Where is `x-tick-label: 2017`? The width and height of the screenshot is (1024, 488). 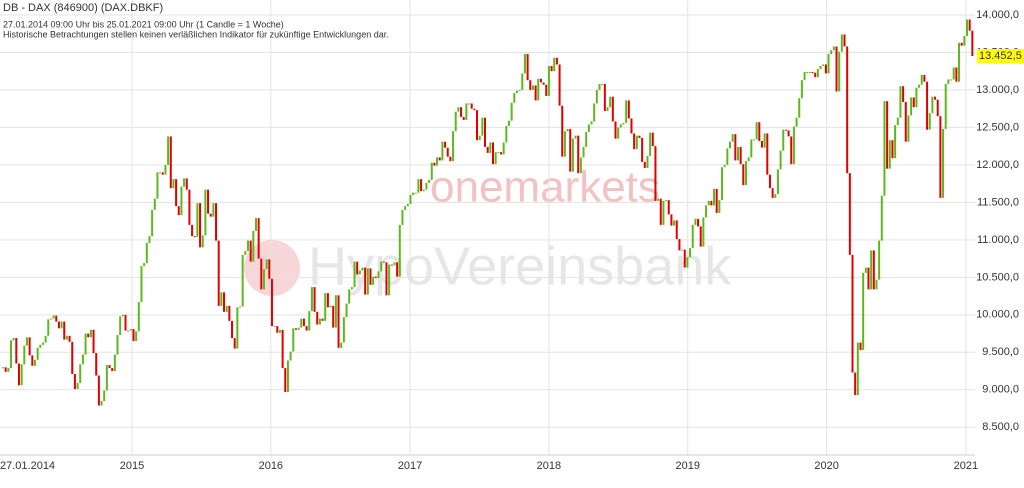 x-tick-label: 2017 is located at coordinates (410, 466).